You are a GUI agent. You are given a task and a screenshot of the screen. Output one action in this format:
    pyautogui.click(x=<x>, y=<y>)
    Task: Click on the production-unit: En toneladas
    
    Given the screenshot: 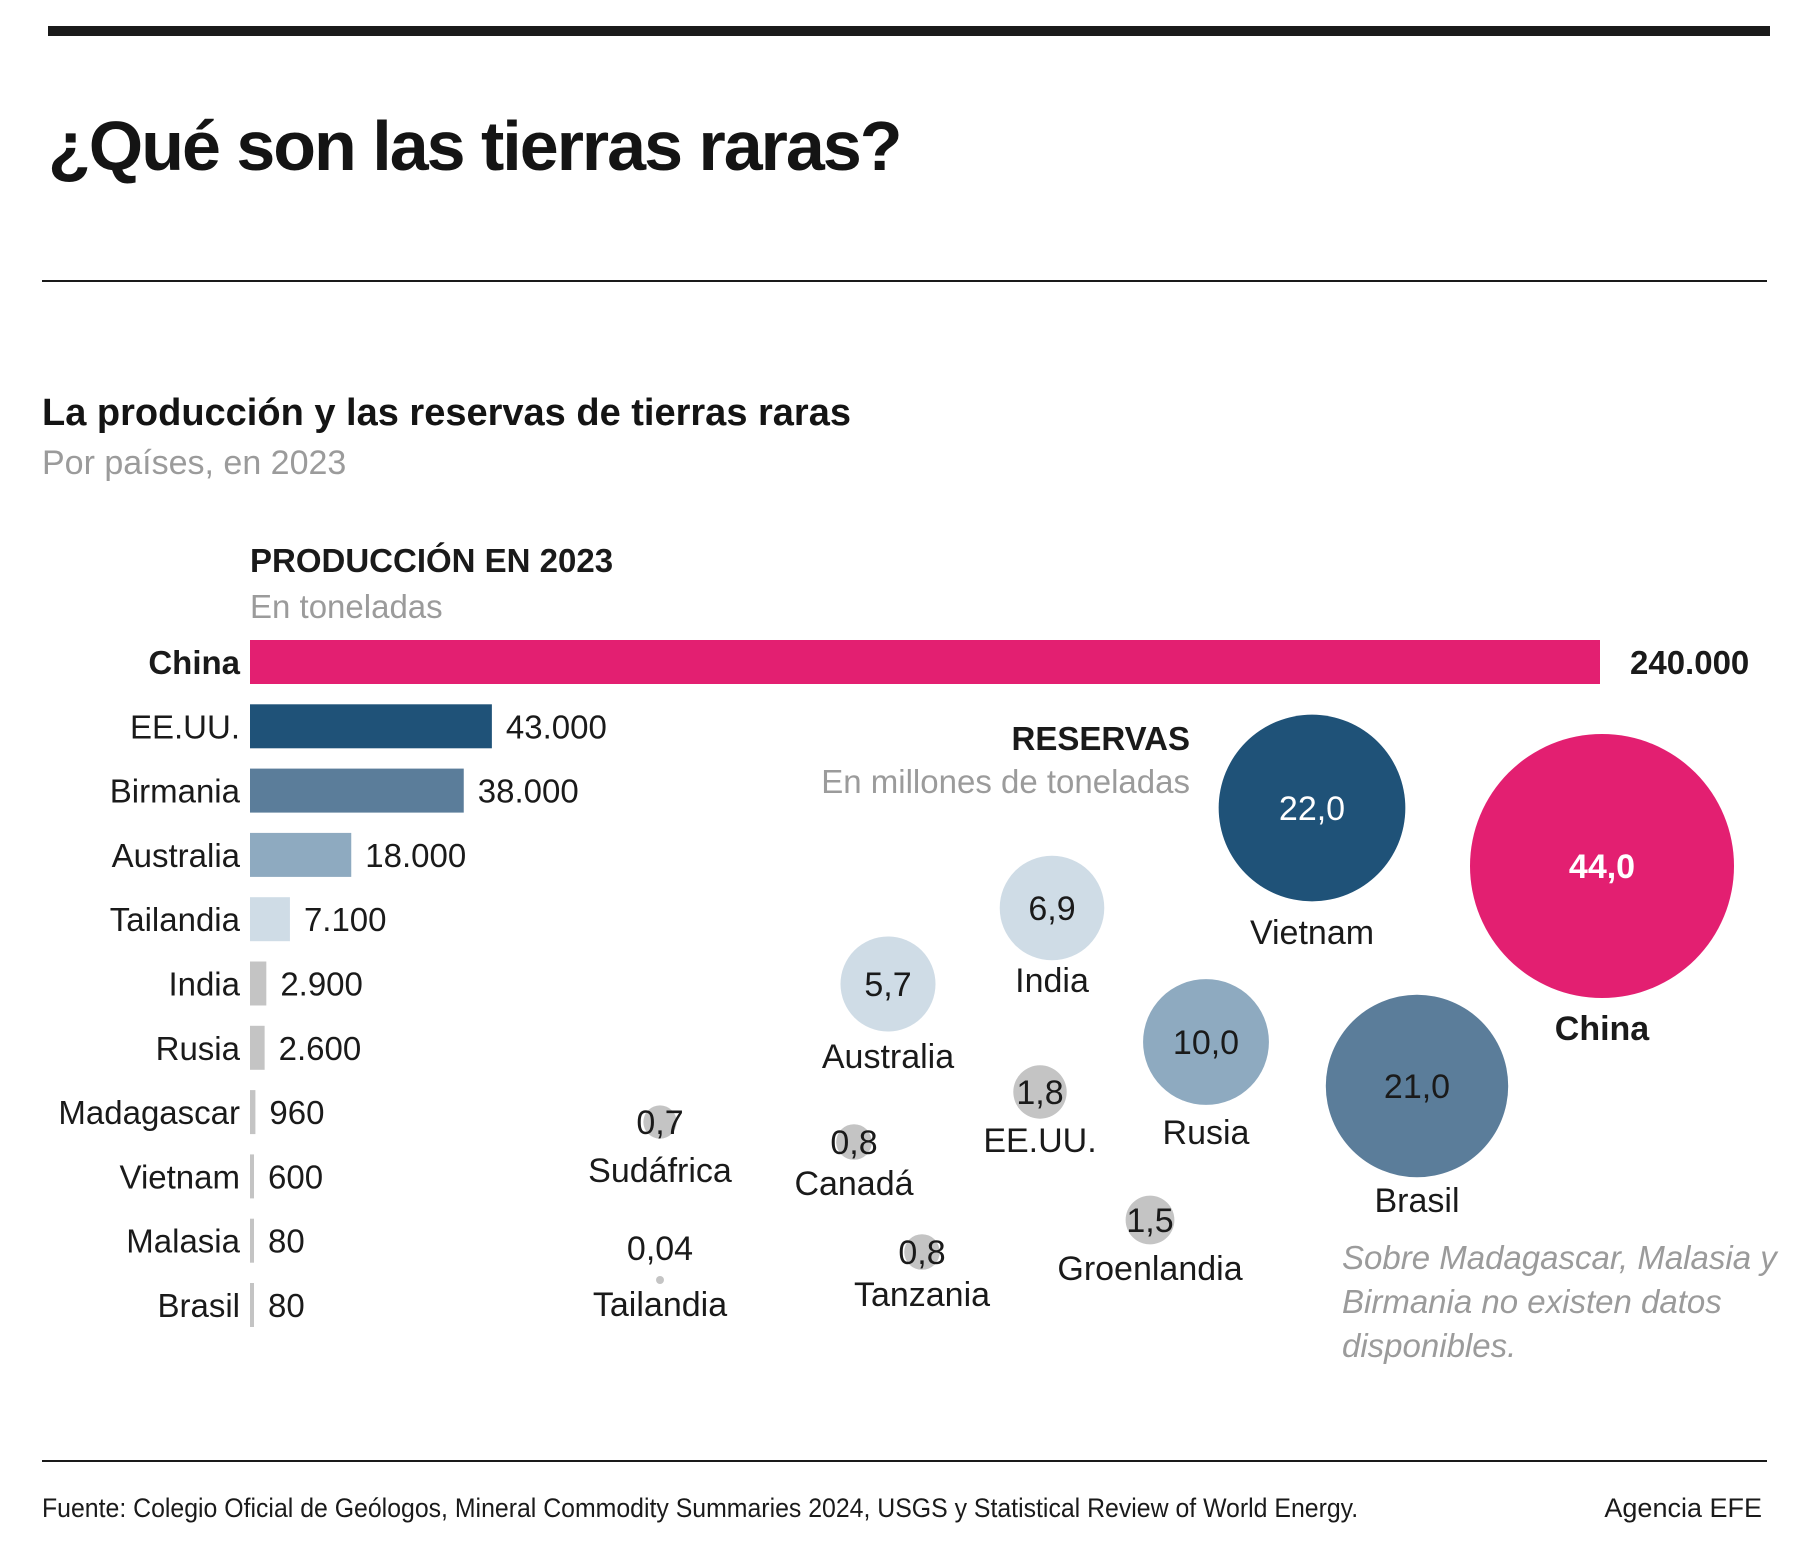 What is the action you would take?
    pyautogui.click(x=346, y=606)
    